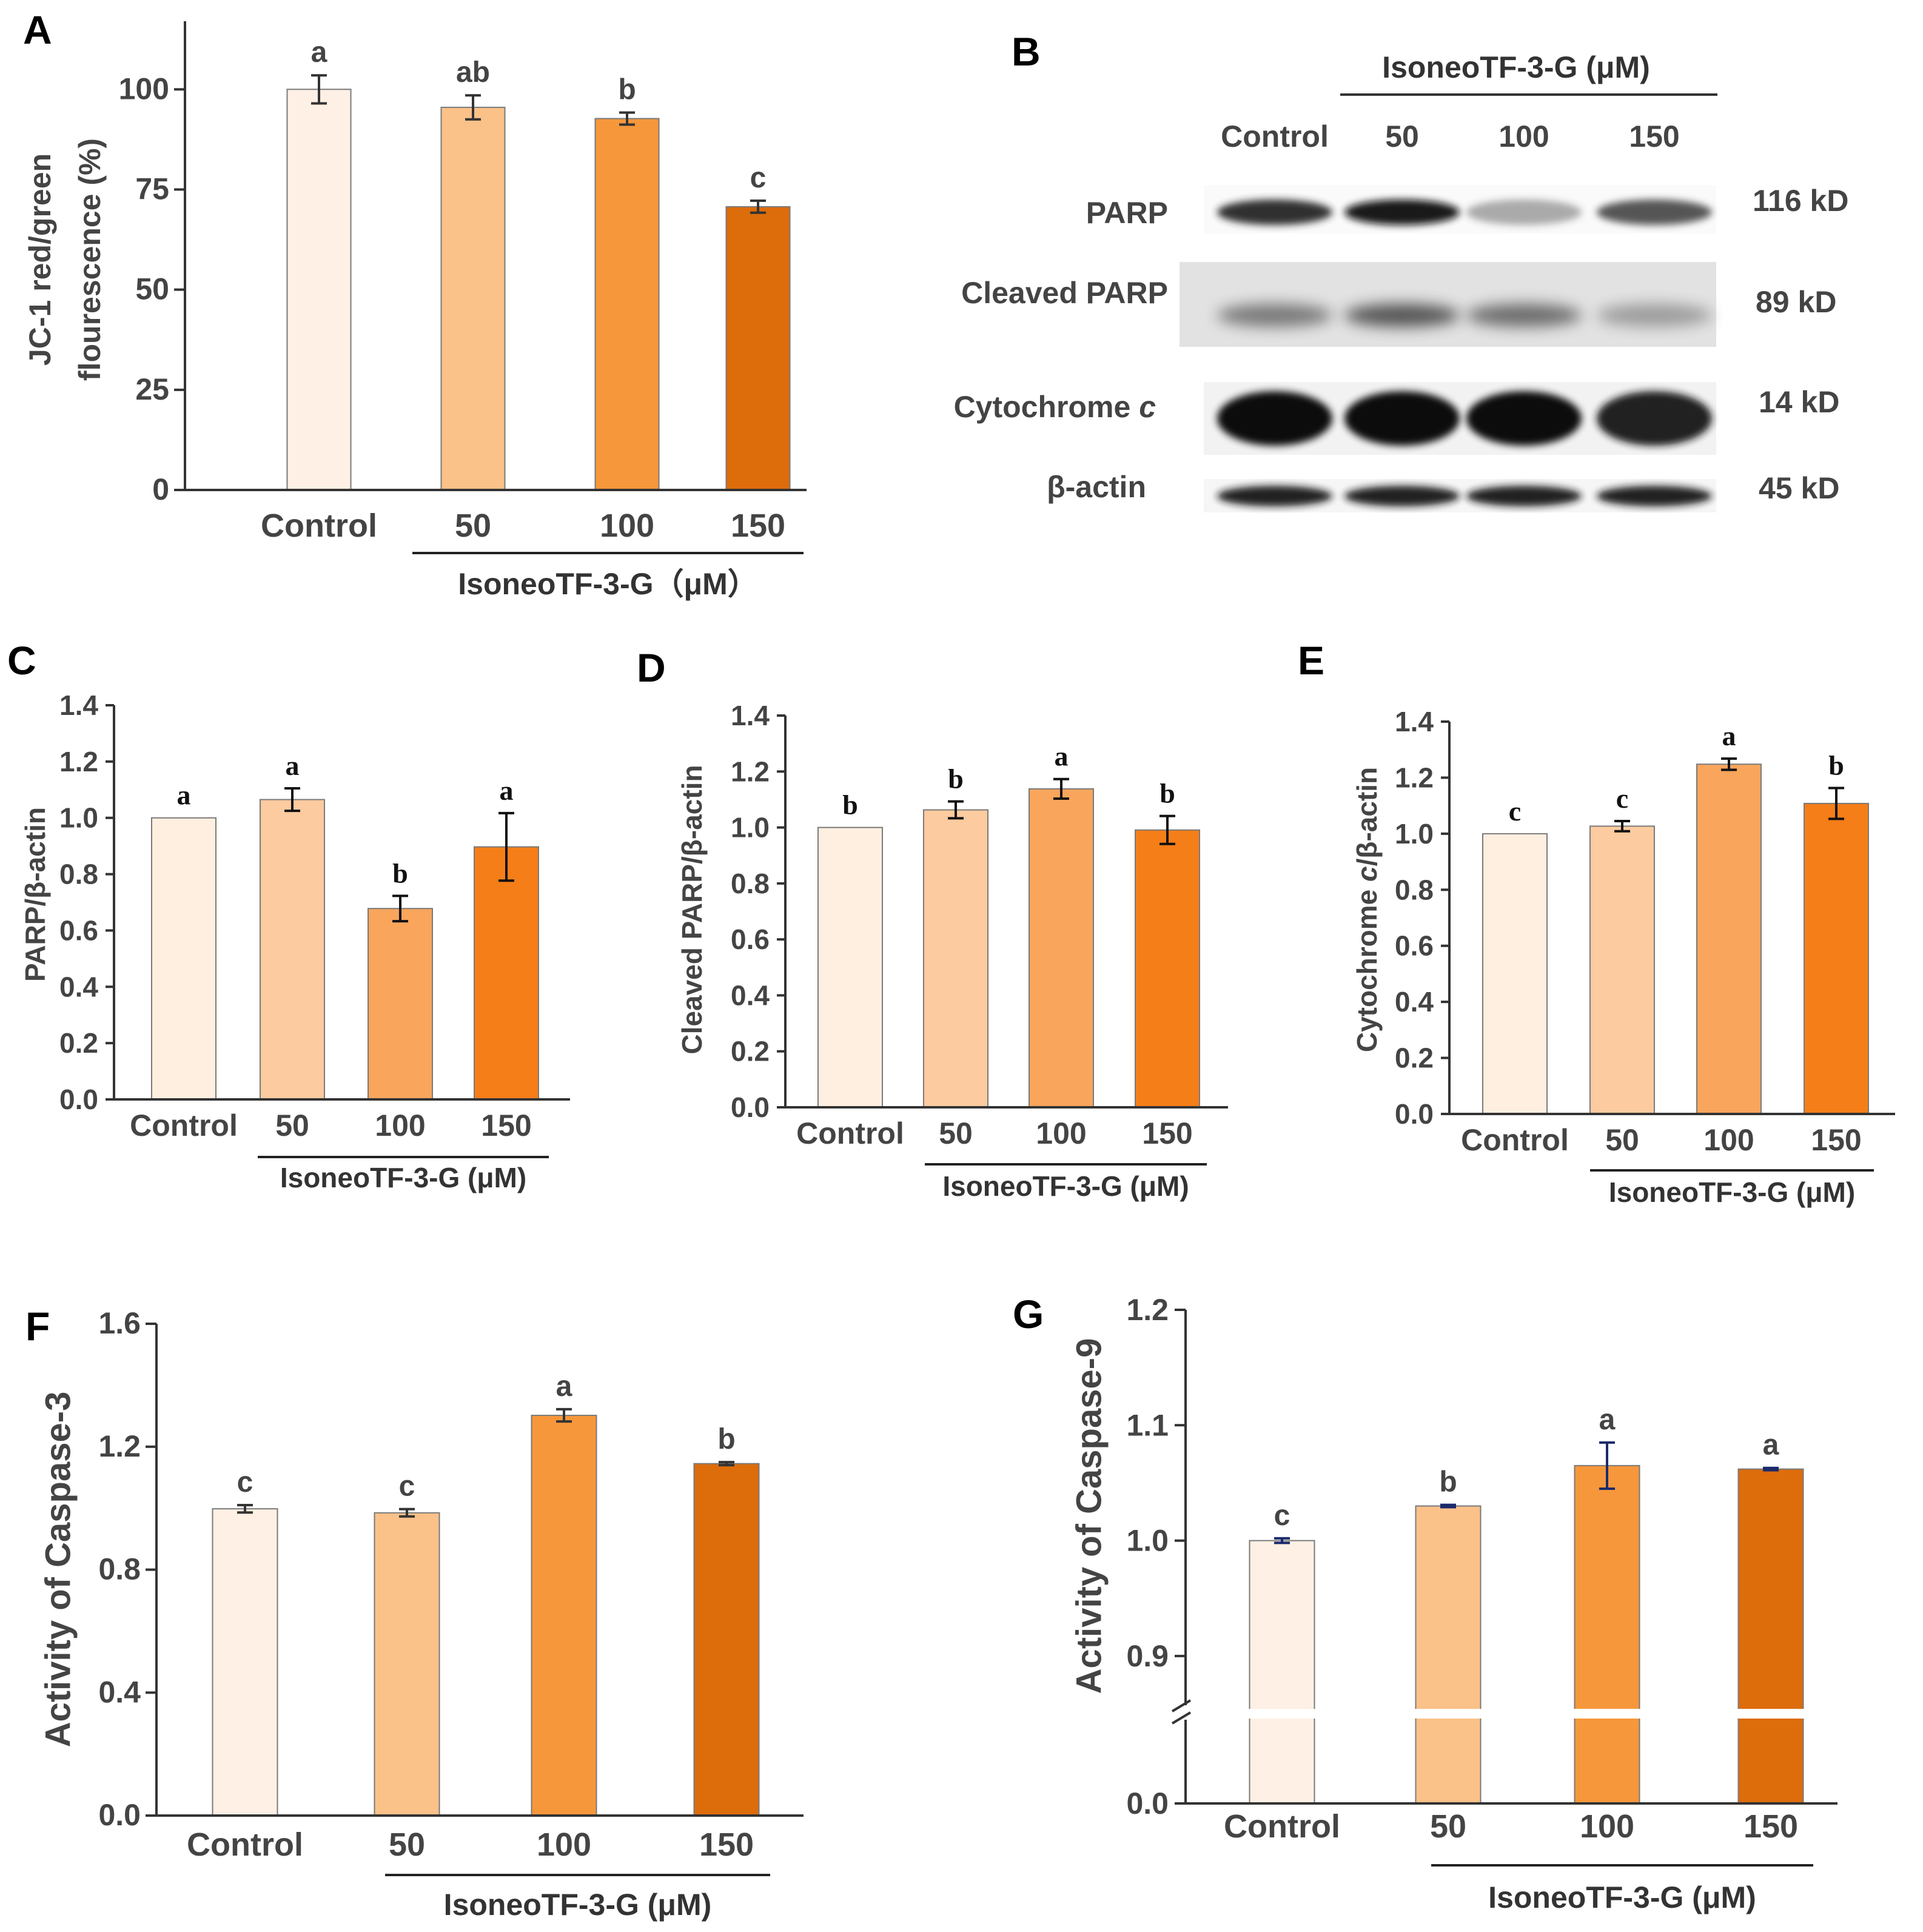 The image size is (1923, 1932). I want to click on blot-size-label: 45 kD, so click(1799, 488).